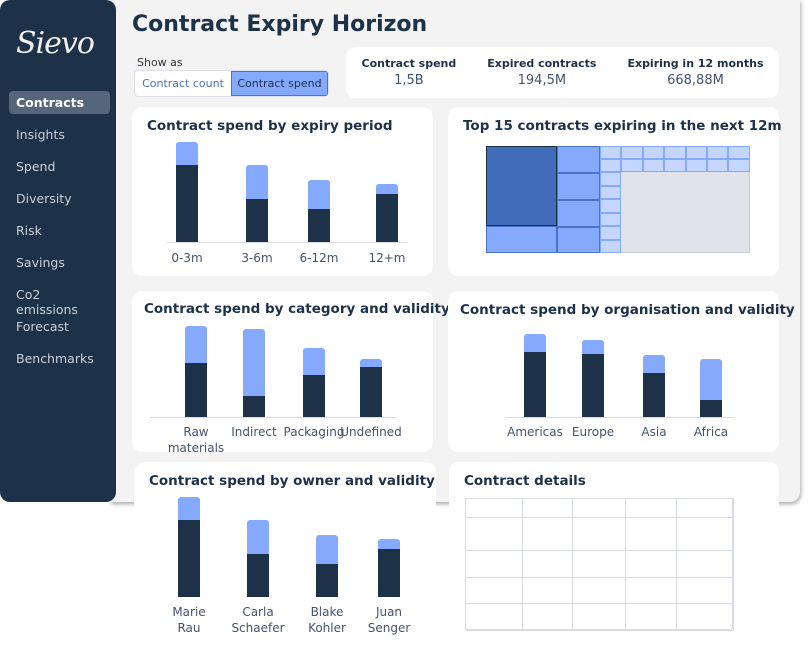 This screenshot has height=645, width=808. What do you see at coordinates (282, 371) in the screenshot?
I see `category-card` at bounding box center [282, 371].